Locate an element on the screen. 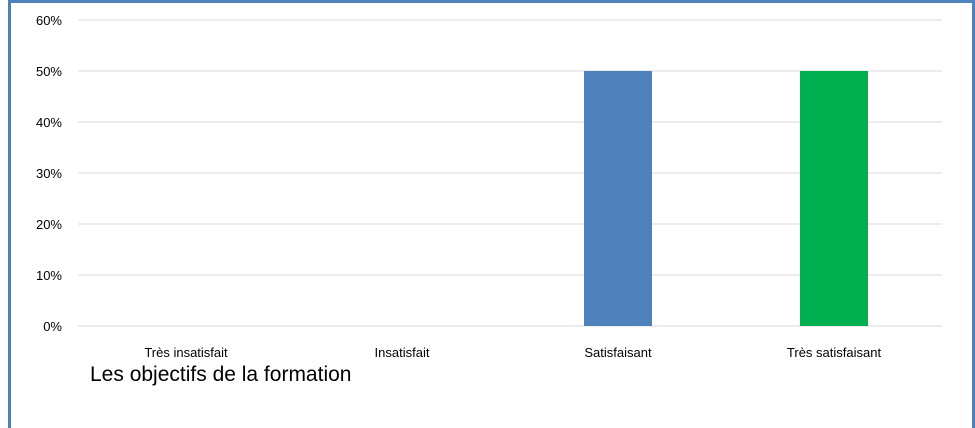 This screenshot has height=428, width=975. x-tick-label: Très insatisfait is located at coordinates (186, 352).